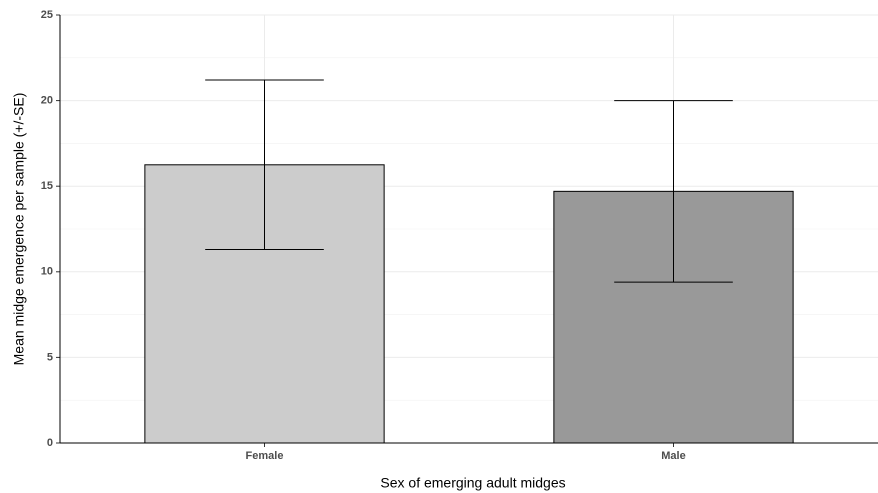 The height and width of the screenshot is (493, 878). Describe the element at coordinates (47, 15) in the screenshot. I see `y-tick-label: 25` at that location.